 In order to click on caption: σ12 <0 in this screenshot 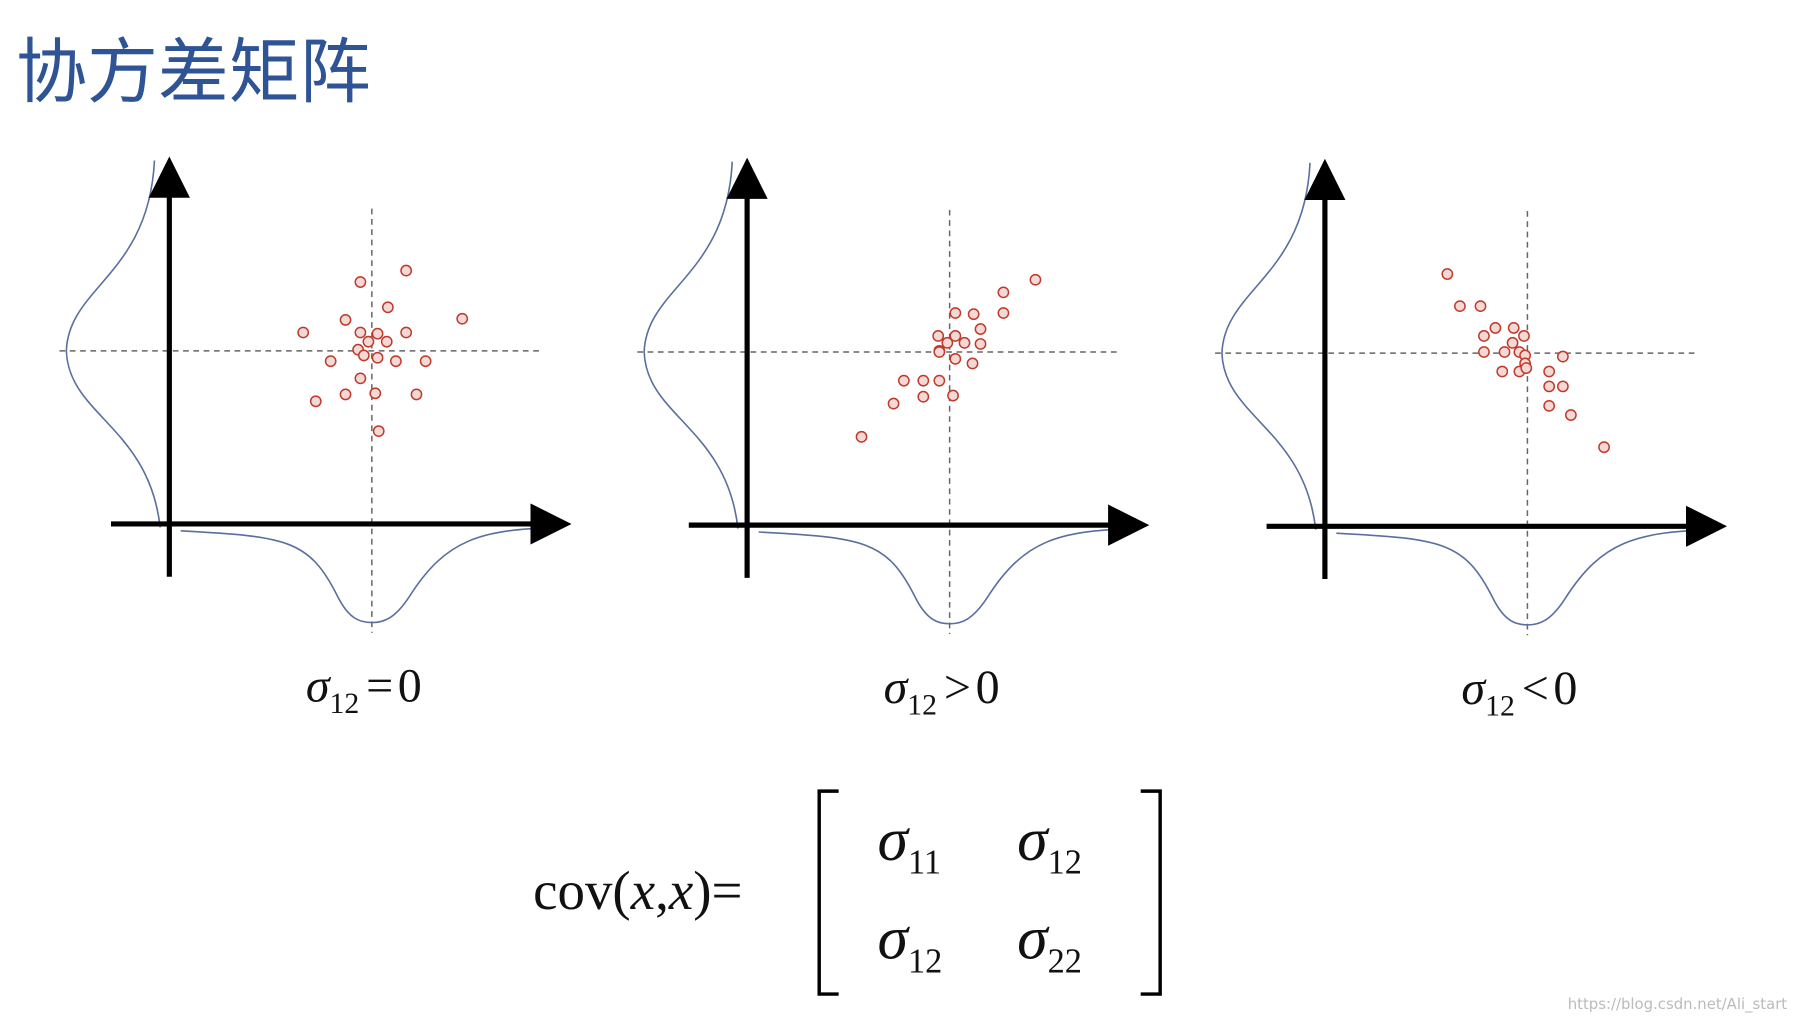, I will do `click(1519, 692)`.